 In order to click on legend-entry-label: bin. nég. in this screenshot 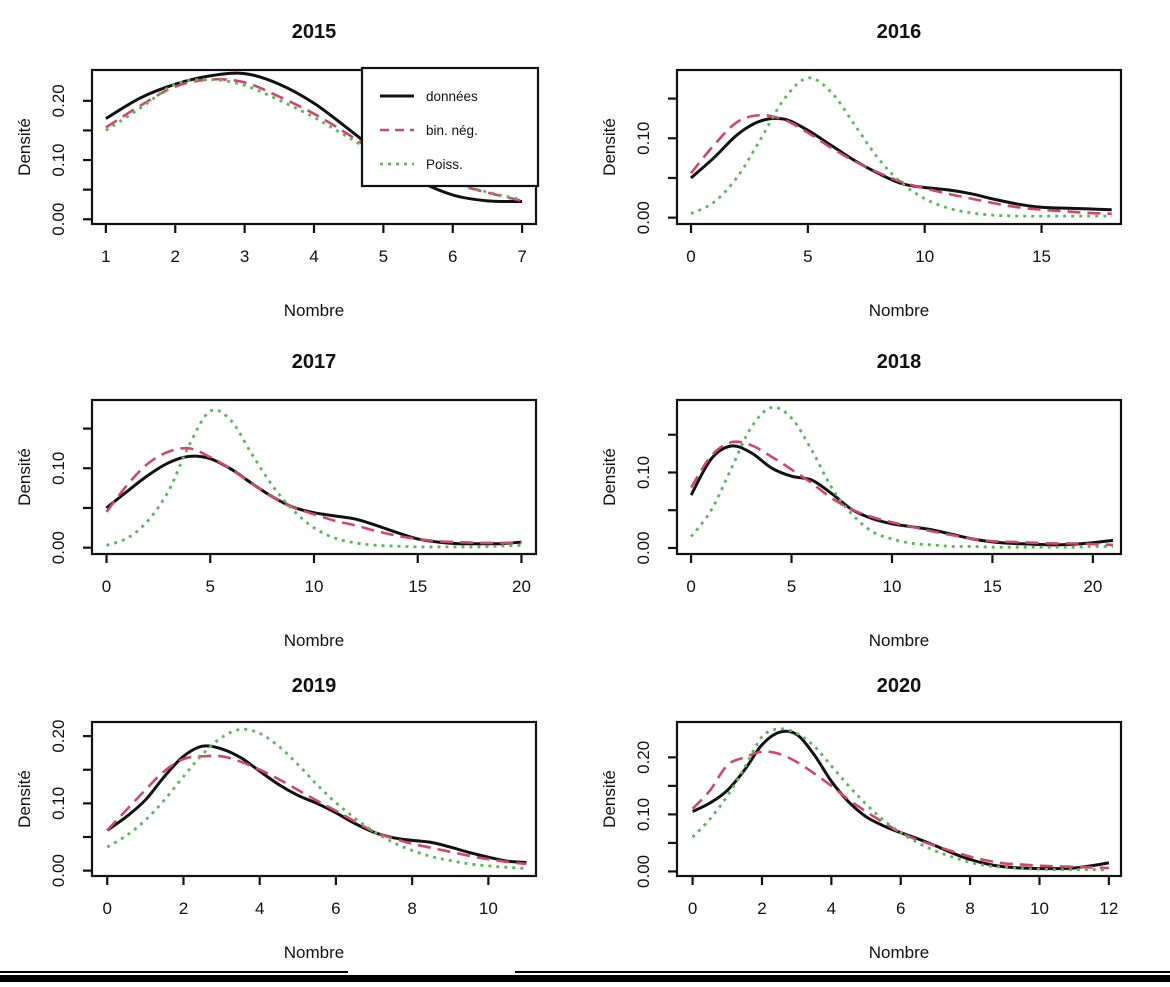, I will do `click(452, 130)`.